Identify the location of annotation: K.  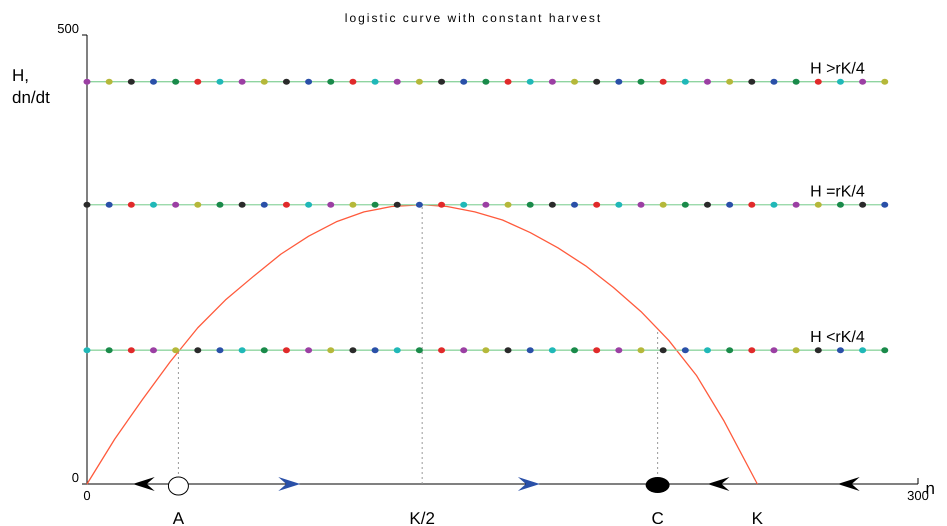
(758, 517).